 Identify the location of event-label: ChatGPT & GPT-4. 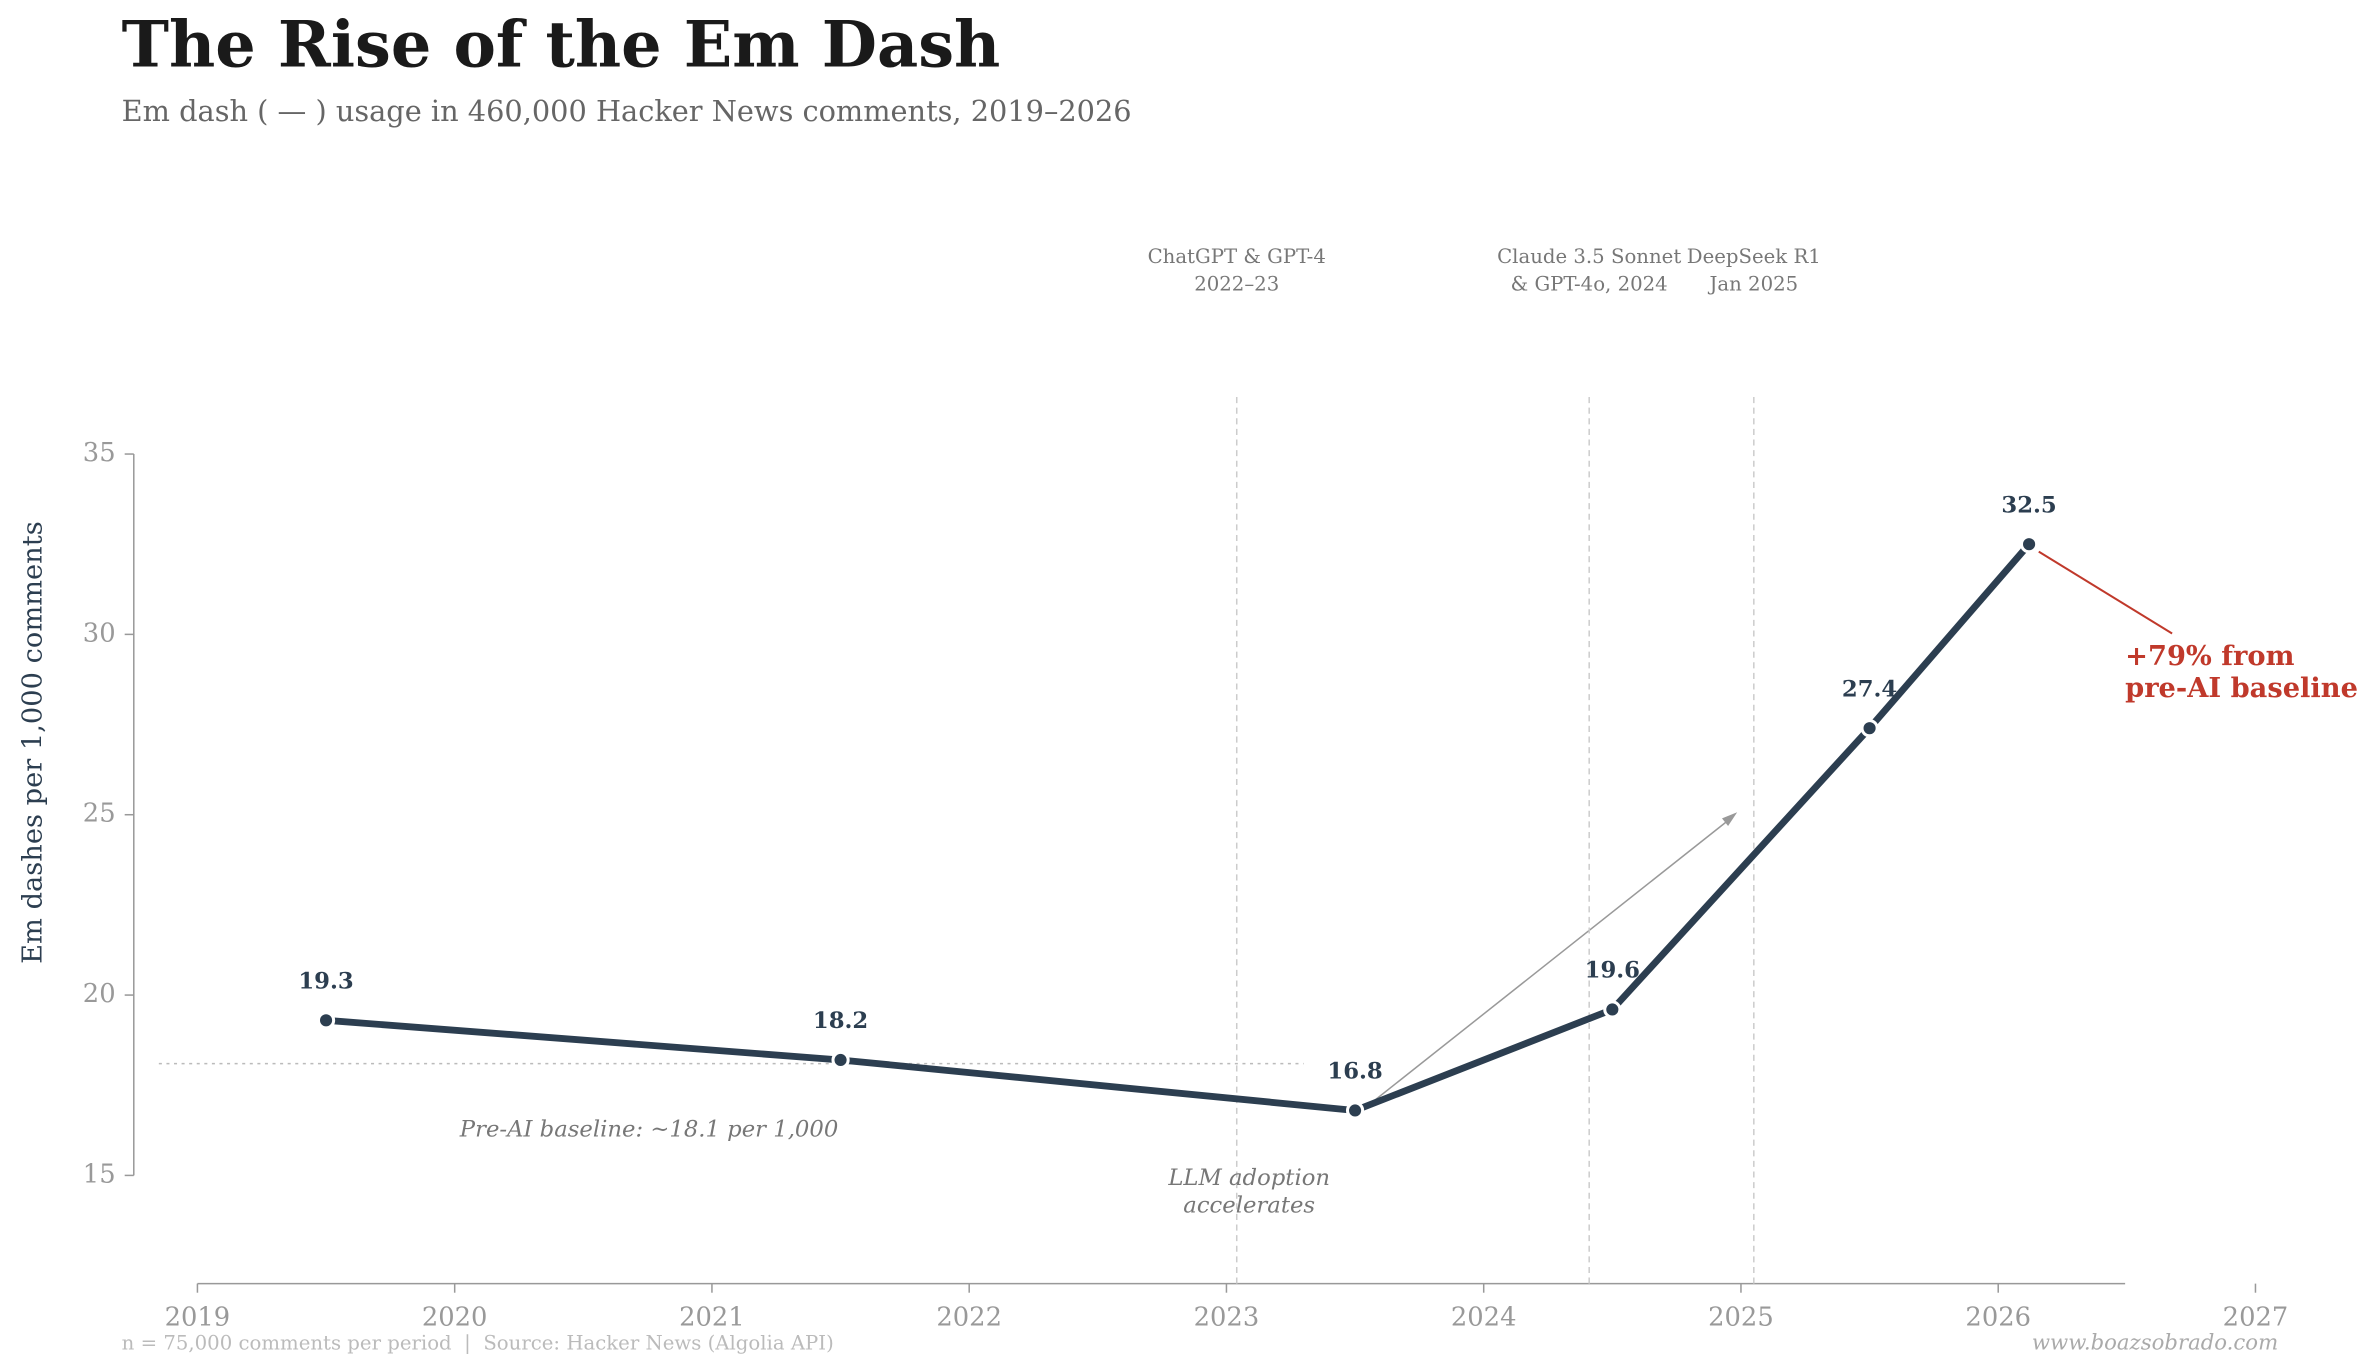
(1237, 256).